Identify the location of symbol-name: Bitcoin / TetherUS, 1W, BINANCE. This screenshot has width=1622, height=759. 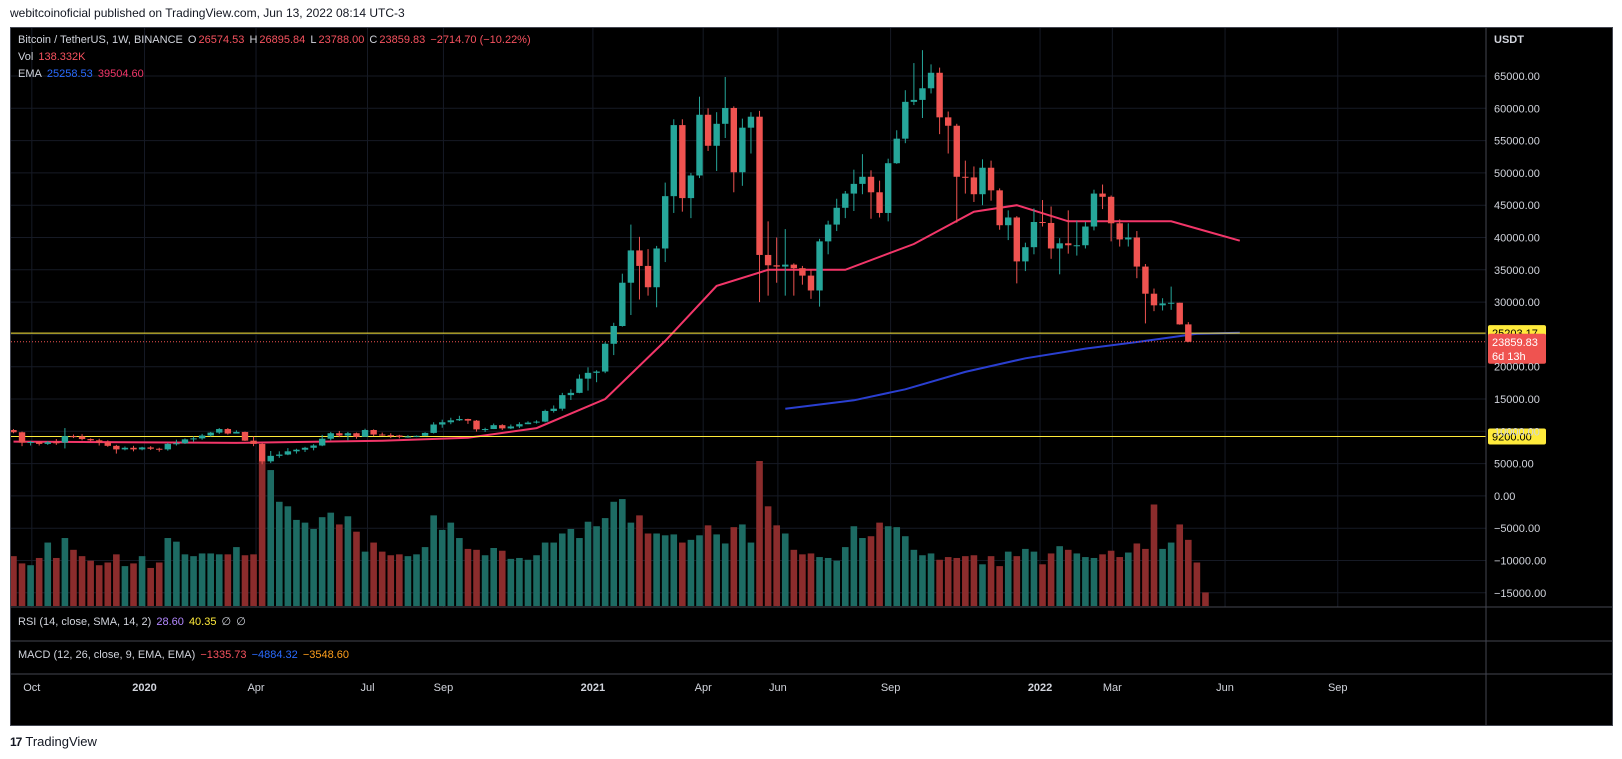
(100, 40).